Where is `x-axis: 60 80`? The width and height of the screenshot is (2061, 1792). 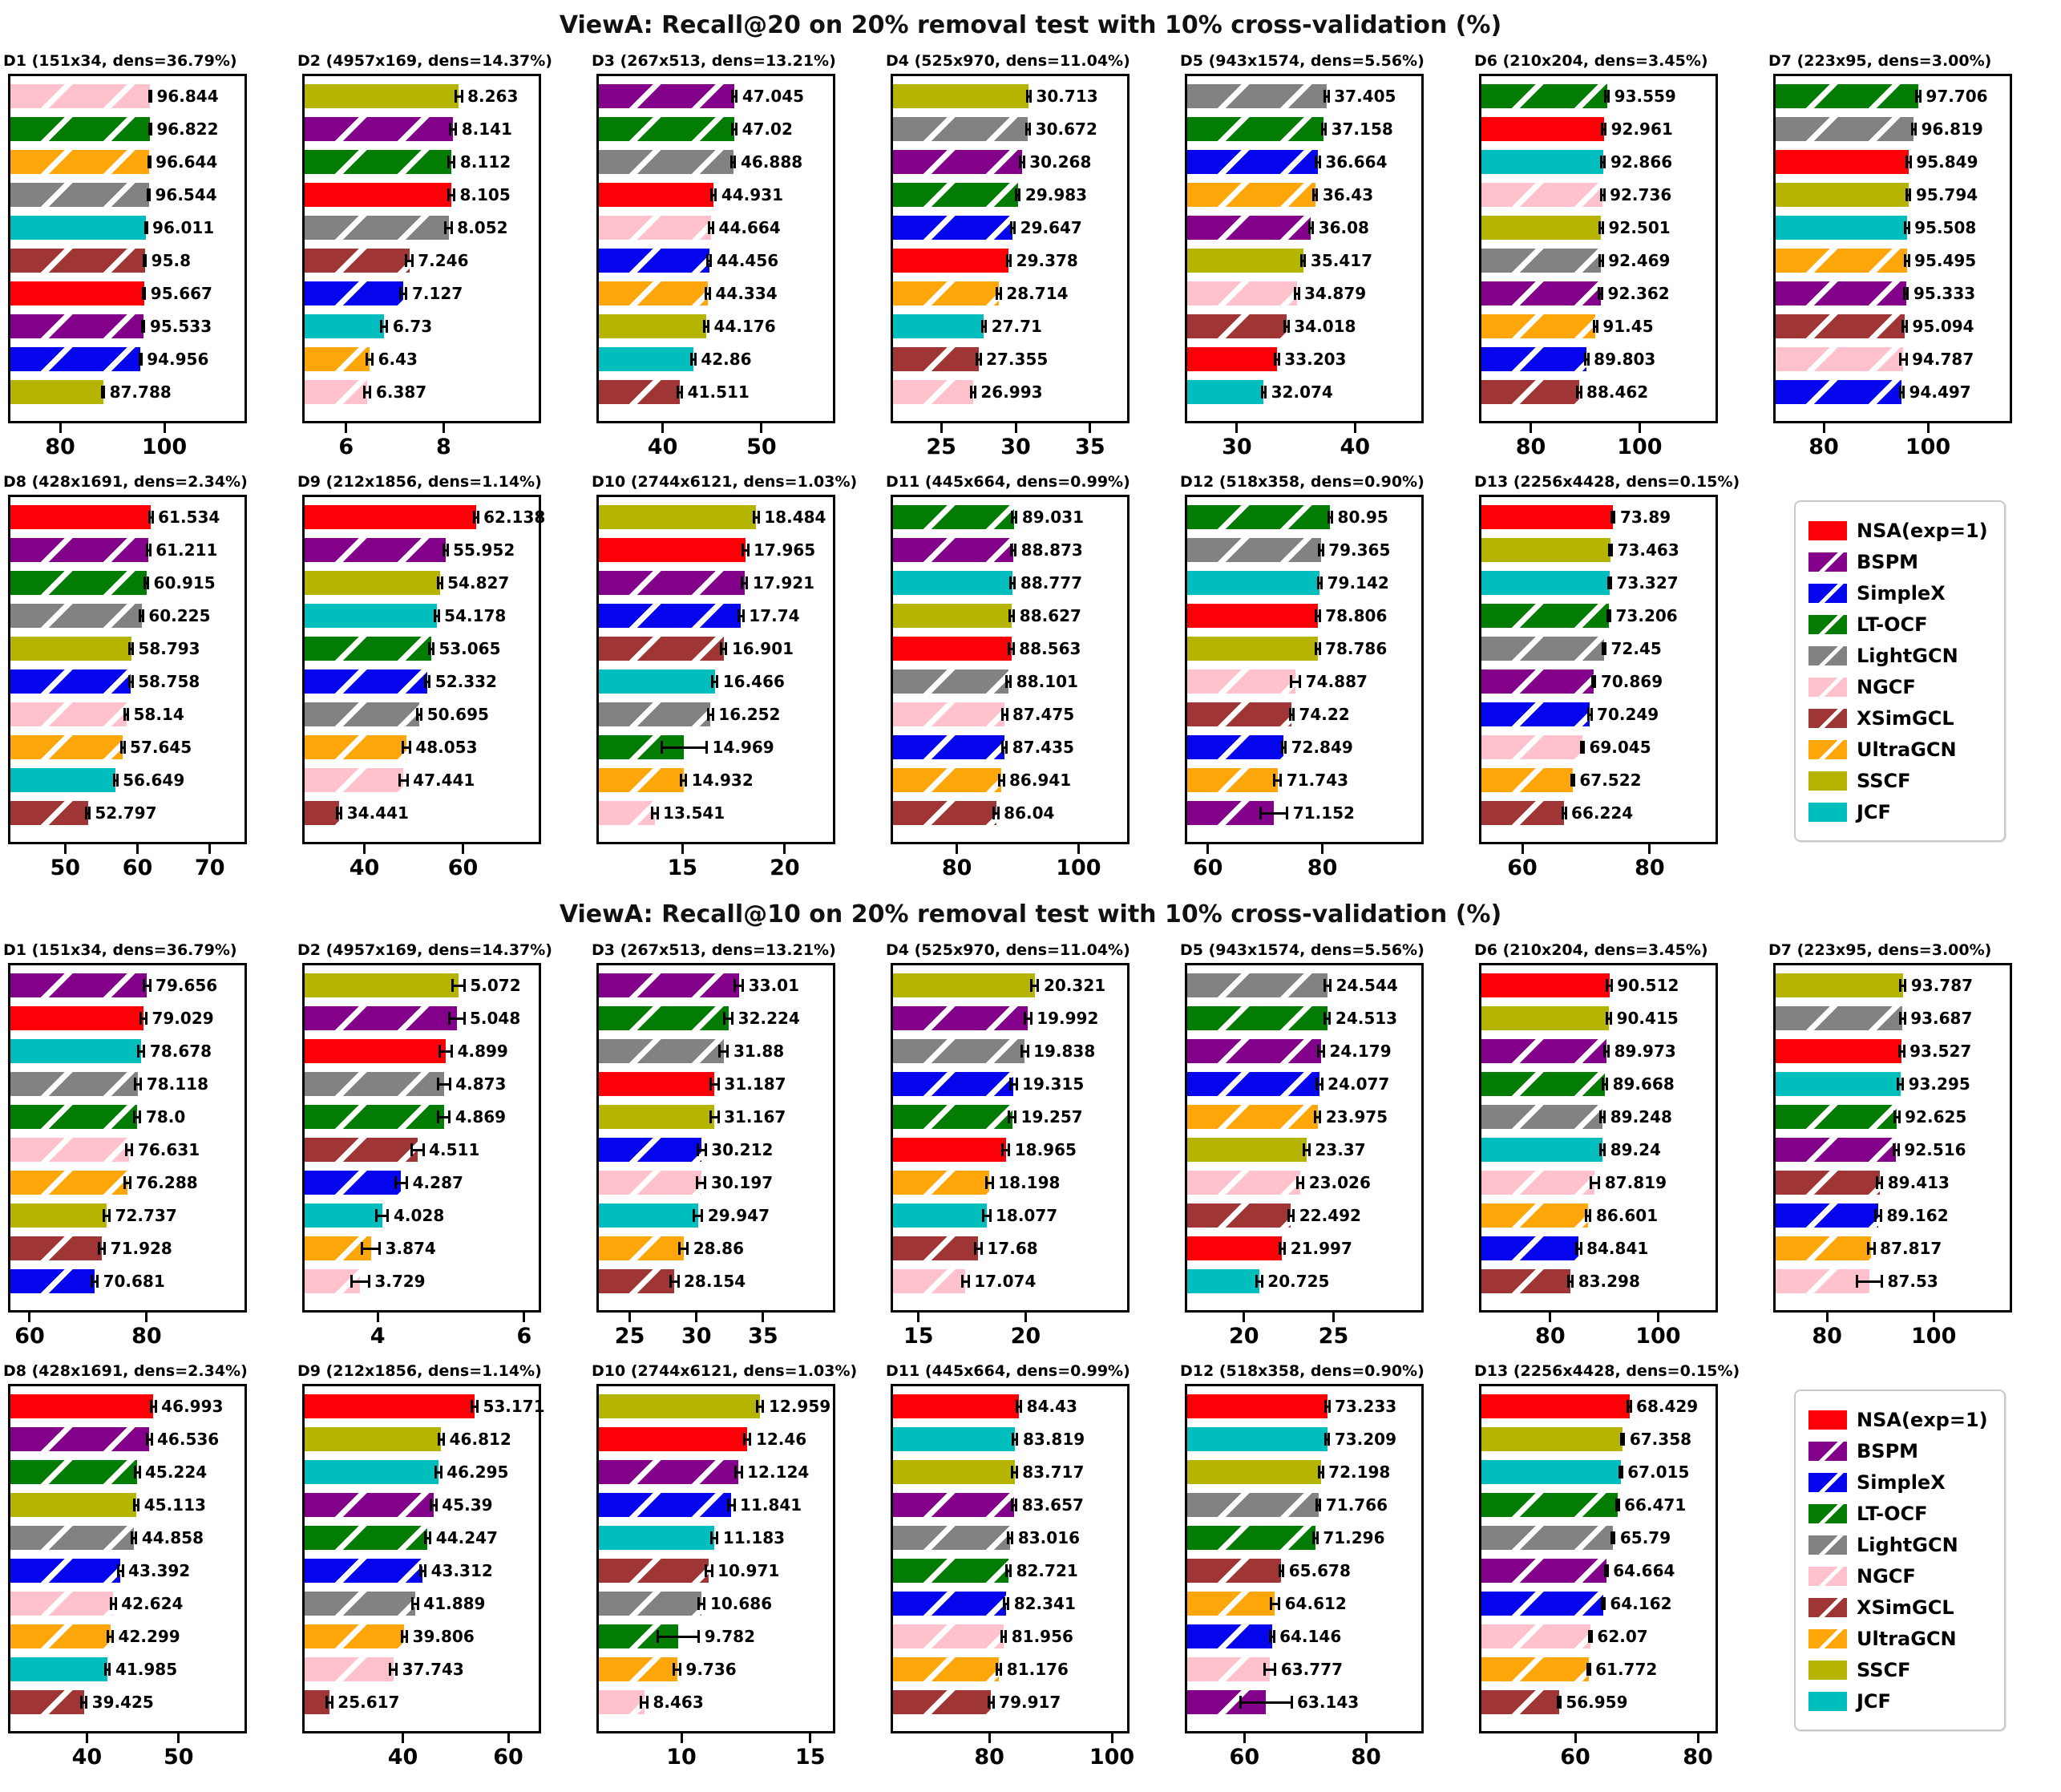 x-axis: 60 80 is located at coordinates (1596, 1755).